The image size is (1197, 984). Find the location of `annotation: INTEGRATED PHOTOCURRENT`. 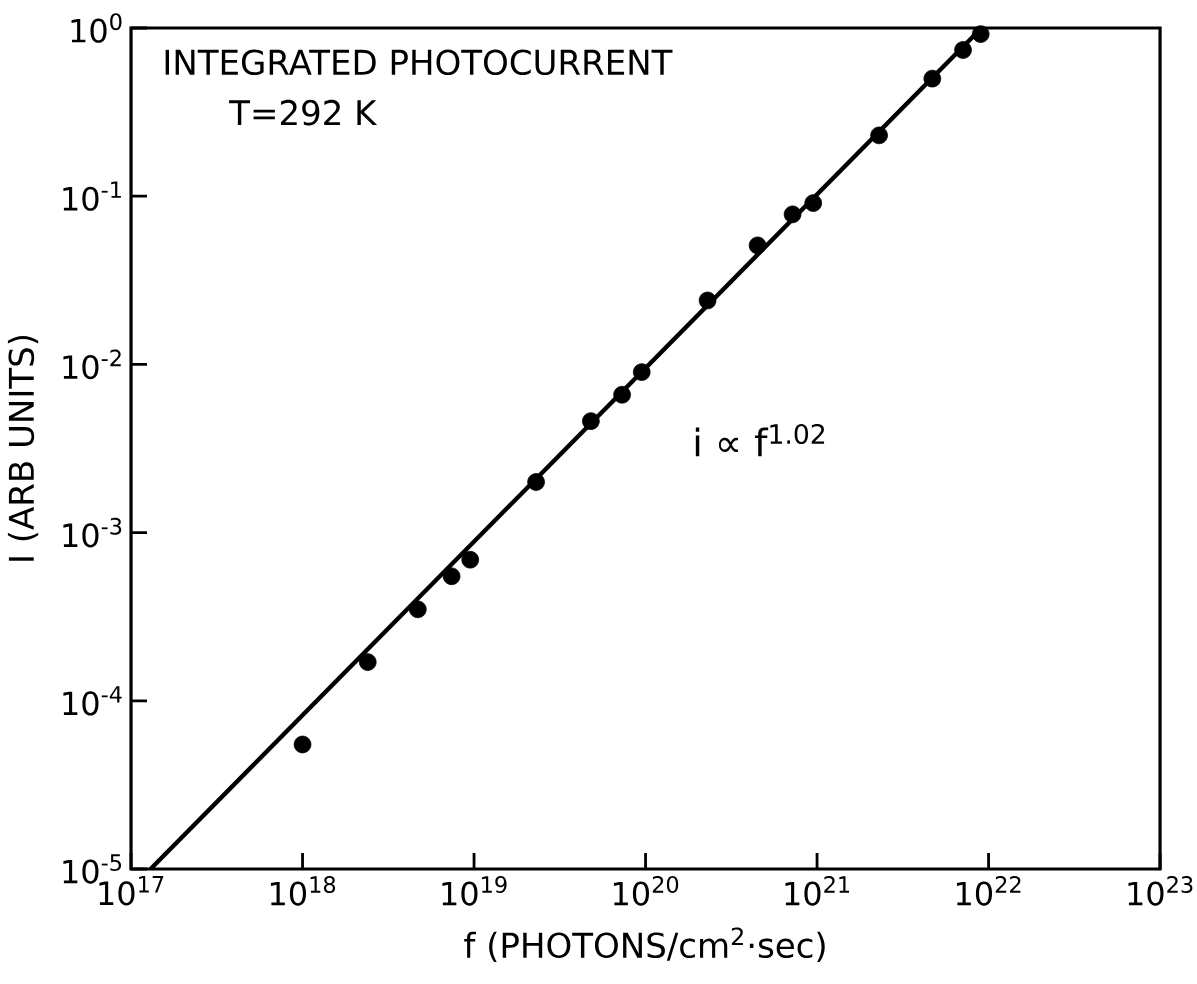

annotation: INTEGRATED PHOTOCURRENT is located at coordinates (419, 62).